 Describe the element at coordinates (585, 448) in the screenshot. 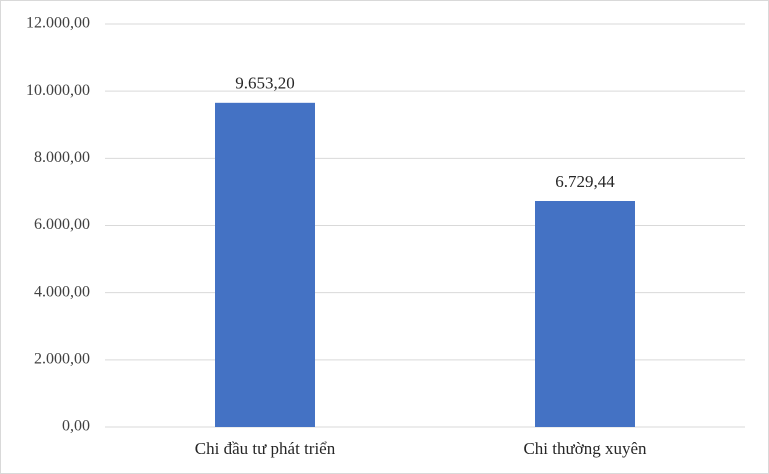

I see `x-tick-label: Chi thường xuyên` at that location.